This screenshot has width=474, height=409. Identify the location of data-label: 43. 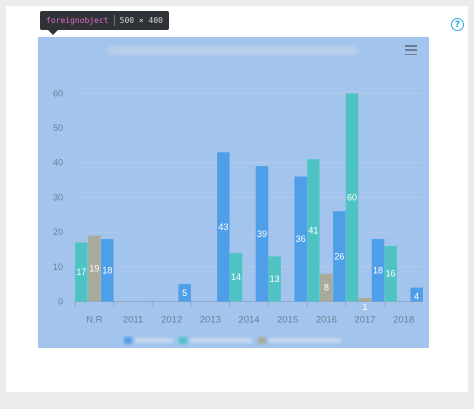
(223, 227).